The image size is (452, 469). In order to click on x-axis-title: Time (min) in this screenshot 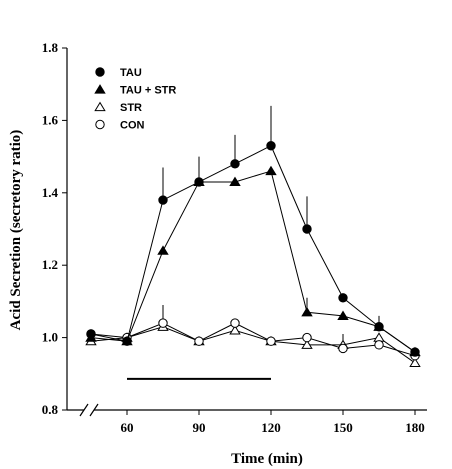, I will do `click(267, 459)`.